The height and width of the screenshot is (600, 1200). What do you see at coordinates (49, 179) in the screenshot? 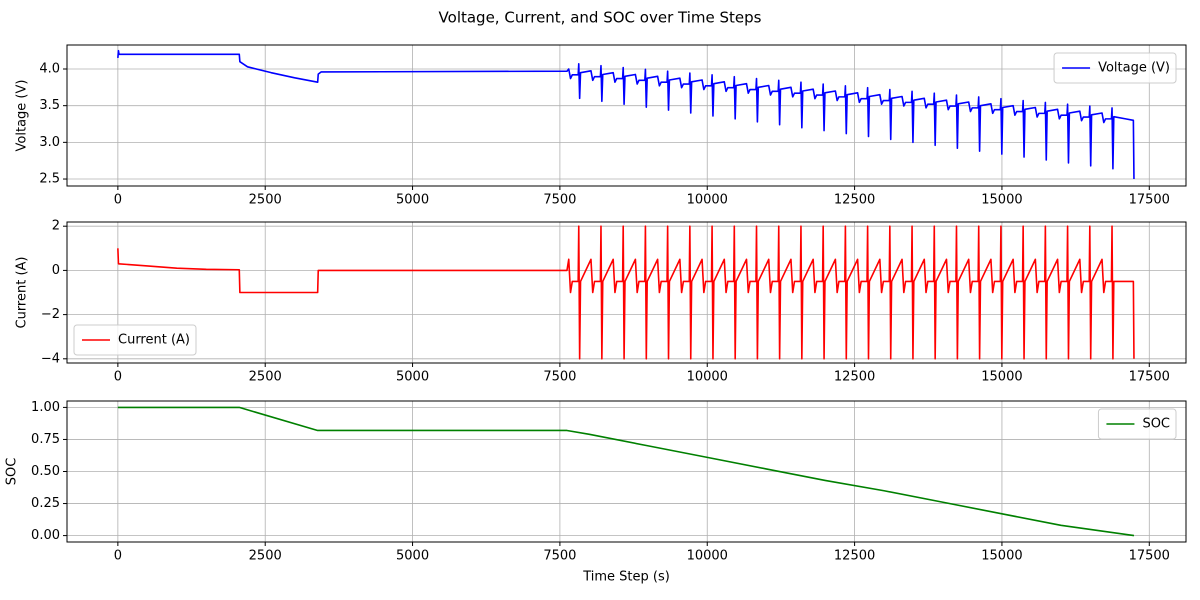
I see `y-tick-label: 2.5` at bounding box center [49, 179].